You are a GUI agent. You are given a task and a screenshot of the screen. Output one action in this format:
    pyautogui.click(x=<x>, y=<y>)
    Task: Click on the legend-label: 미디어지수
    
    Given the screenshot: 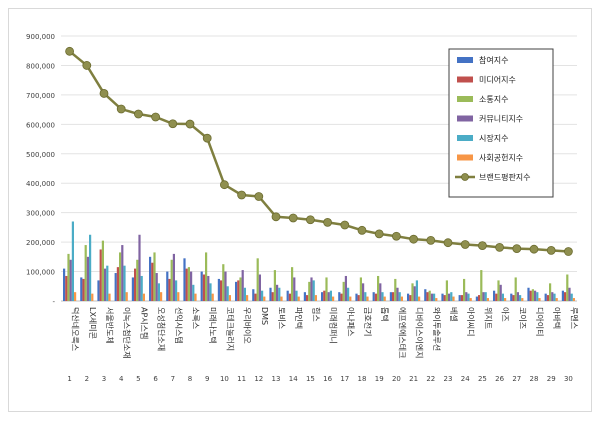 What is the action you would take?
    pyautogui.click(x=497, y=80)
    